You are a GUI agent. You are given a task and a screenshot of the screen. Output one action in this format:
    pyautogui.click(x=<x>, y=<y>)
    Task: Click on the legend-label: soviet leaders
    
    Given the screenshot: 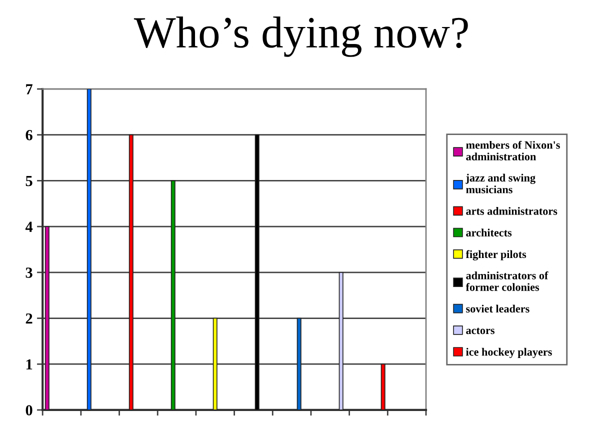 What is the action you would take?
    pyautogui.click(x=498, y=308)
    